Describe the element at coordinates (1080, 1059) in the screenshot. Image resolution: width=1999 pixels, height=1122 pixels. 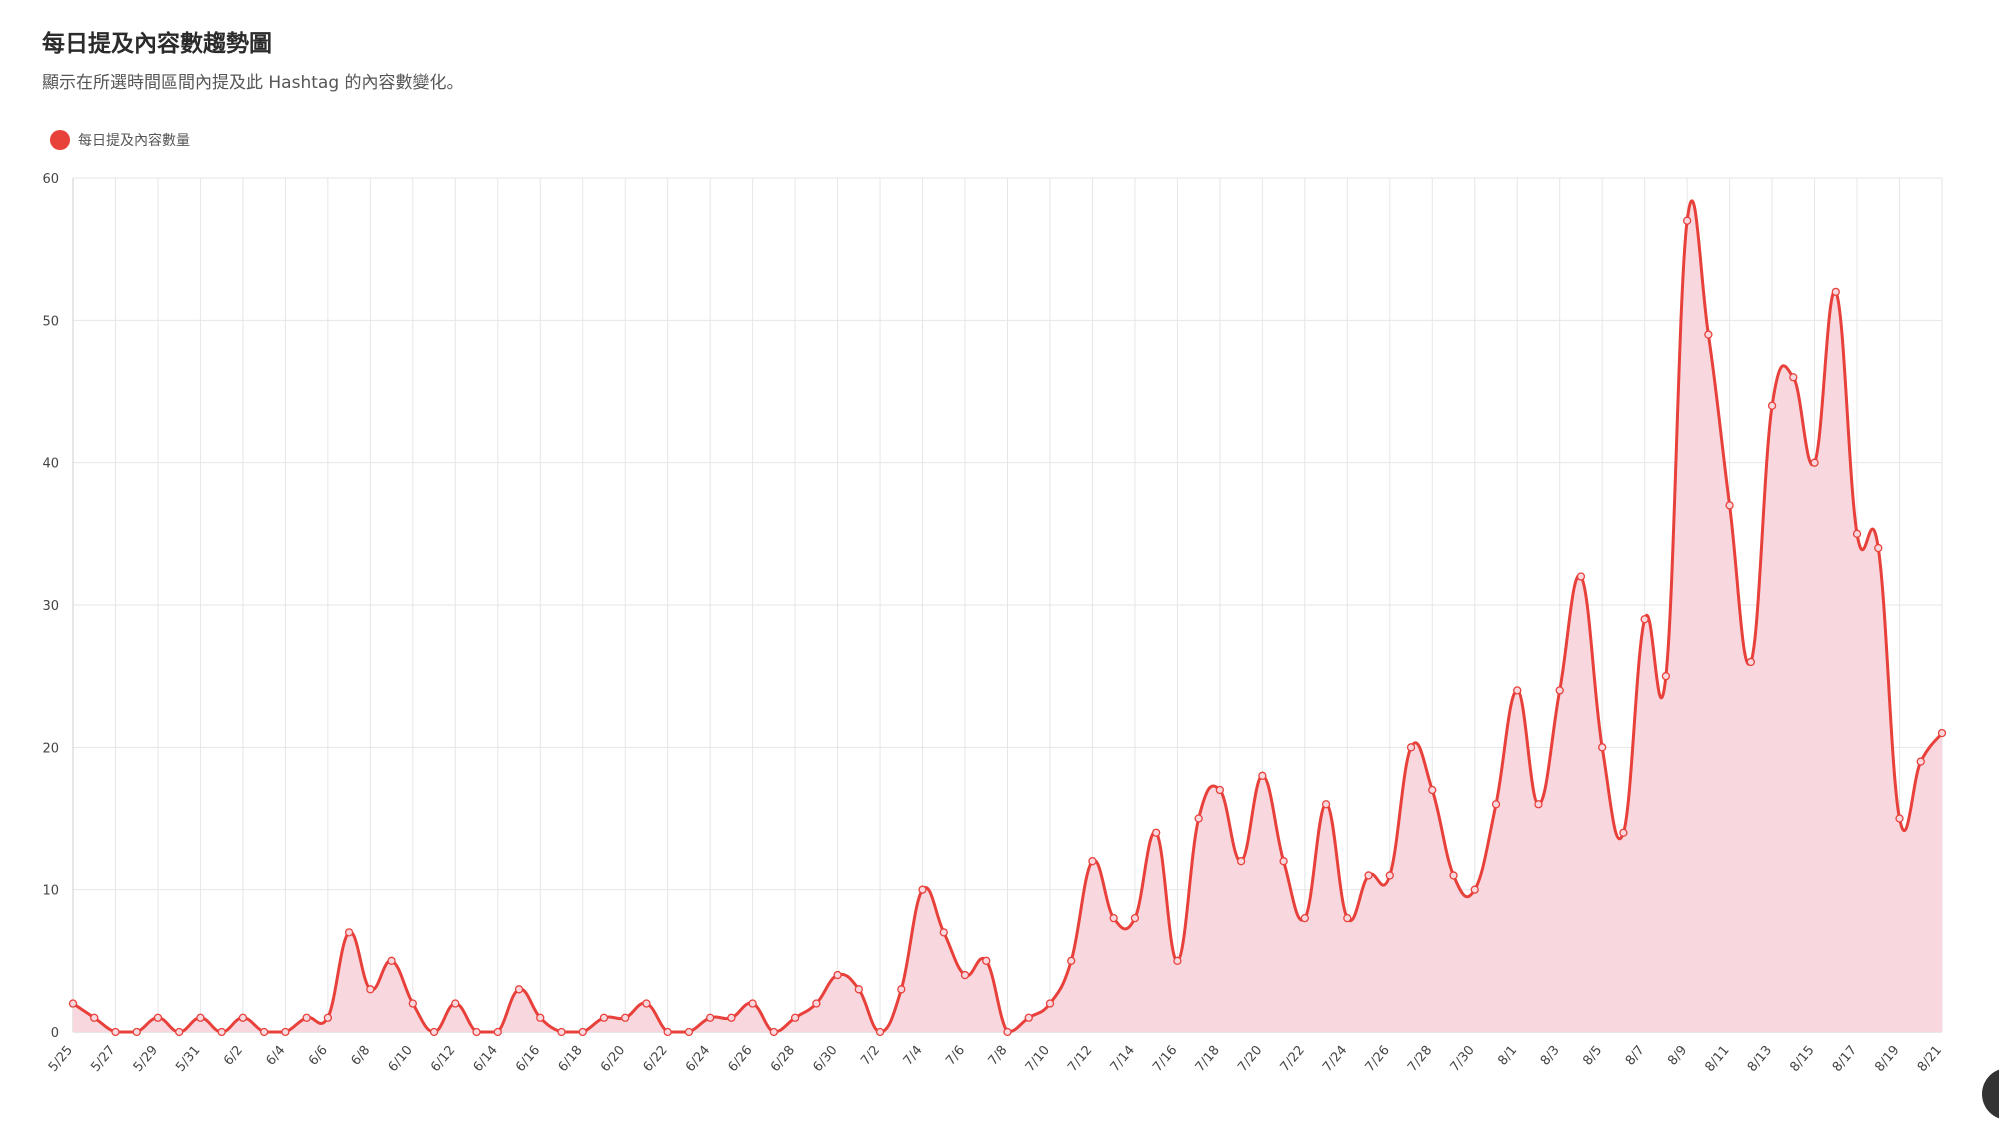
I see `x-tick-label: 7/12` at that location.